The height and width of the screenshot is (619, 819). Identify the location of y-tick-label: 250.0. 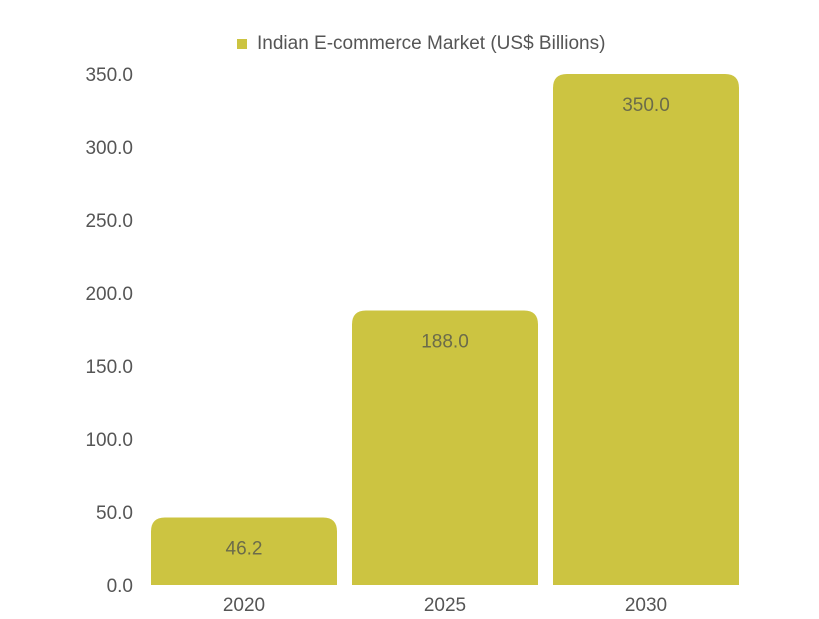
(109, 221).